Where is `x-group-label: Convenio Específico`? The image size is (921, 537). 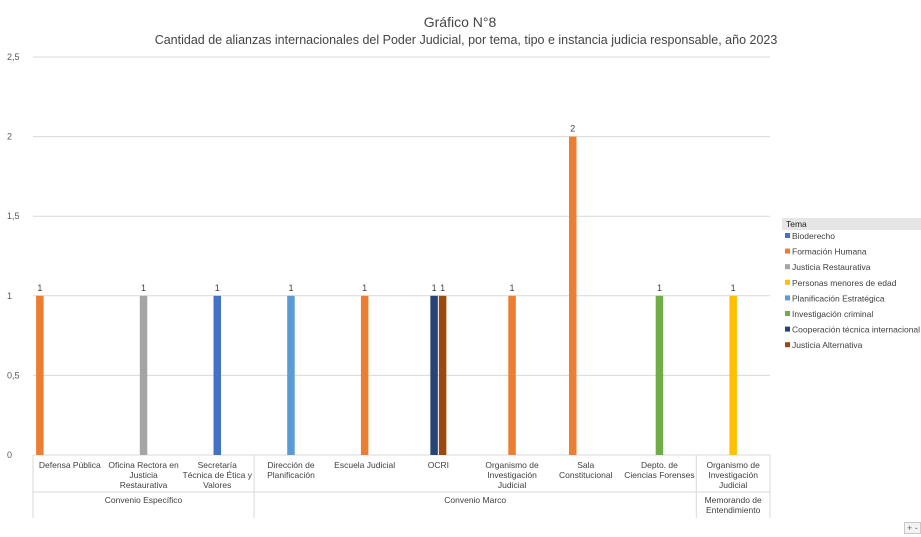
x-group-label: Convenio Específico is located at coordinates (144, 500).